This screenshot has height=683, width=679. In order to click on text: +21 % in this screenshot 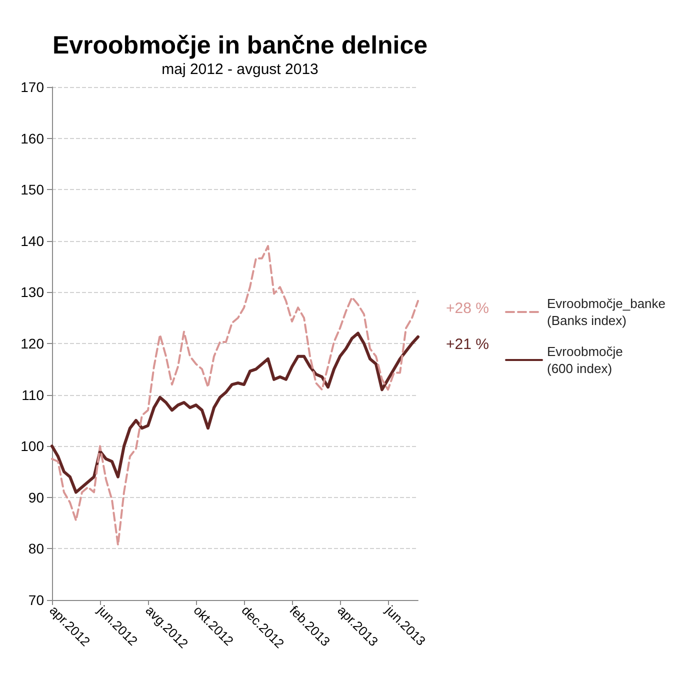, I will do `click(467, 344)`.